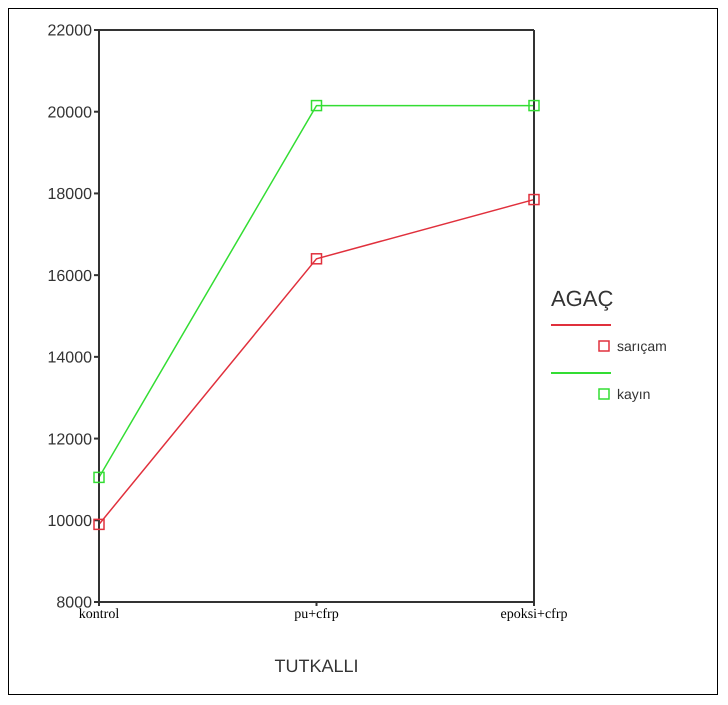  I want to click on y-tick-label: 22000, so click(70, 31).